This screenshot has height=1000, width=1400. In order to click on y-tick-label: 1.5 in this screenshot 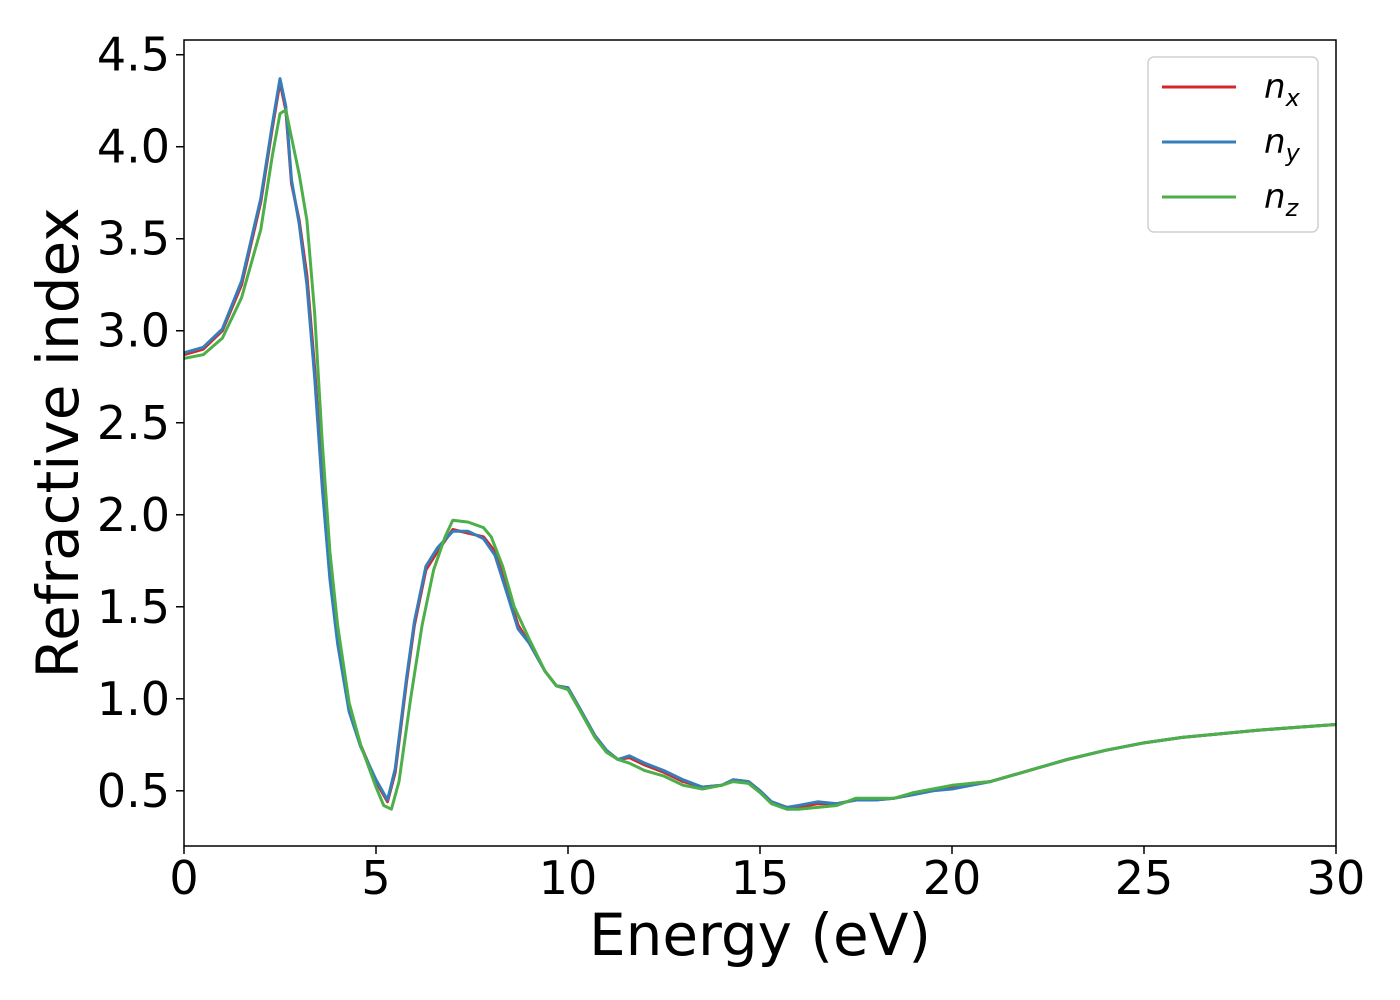, I will do `click(133, 607)`.